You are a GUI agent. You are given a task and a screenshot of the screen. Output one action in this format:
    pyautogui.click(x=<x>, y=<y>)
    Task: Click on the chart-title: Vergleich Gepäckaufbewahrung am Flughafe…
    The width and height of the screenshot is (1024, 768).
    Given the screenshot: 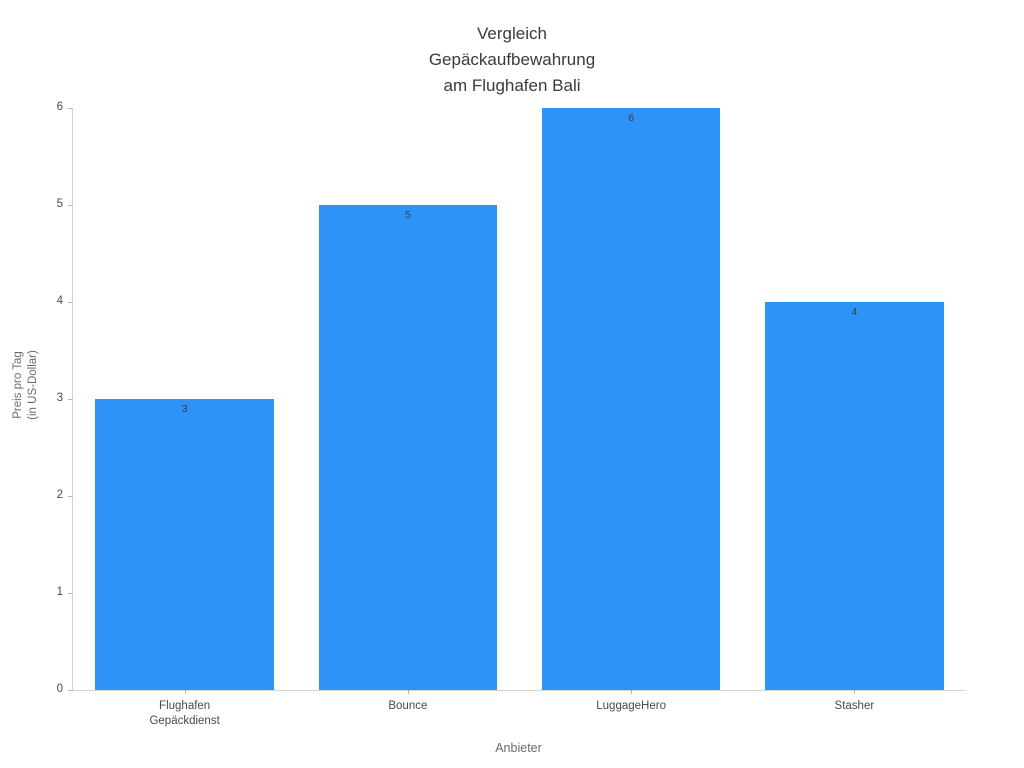 What is the action you would take?
    pyautogui.click(x=512, y=59)
    